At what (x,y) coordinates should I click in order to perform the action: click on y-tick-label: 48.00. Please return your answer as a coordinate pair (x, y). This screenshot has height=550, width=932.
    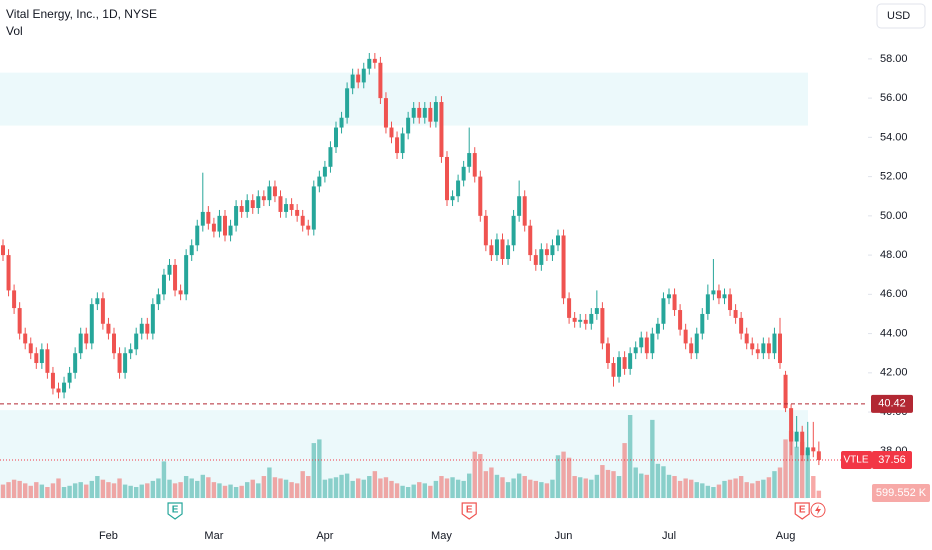
    Looking at the image, I should click on (894, 255).